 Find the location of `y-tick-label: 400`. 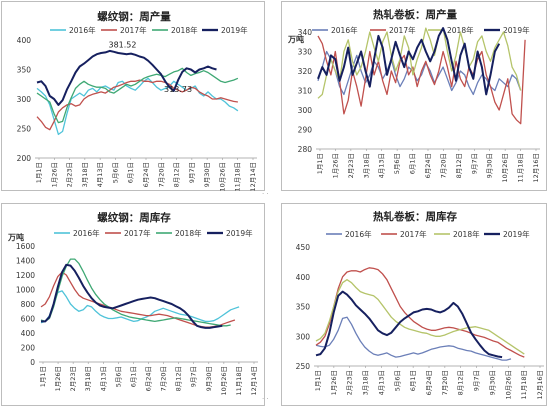

y-tick-label: 400 is located at coordinates (28, 333).